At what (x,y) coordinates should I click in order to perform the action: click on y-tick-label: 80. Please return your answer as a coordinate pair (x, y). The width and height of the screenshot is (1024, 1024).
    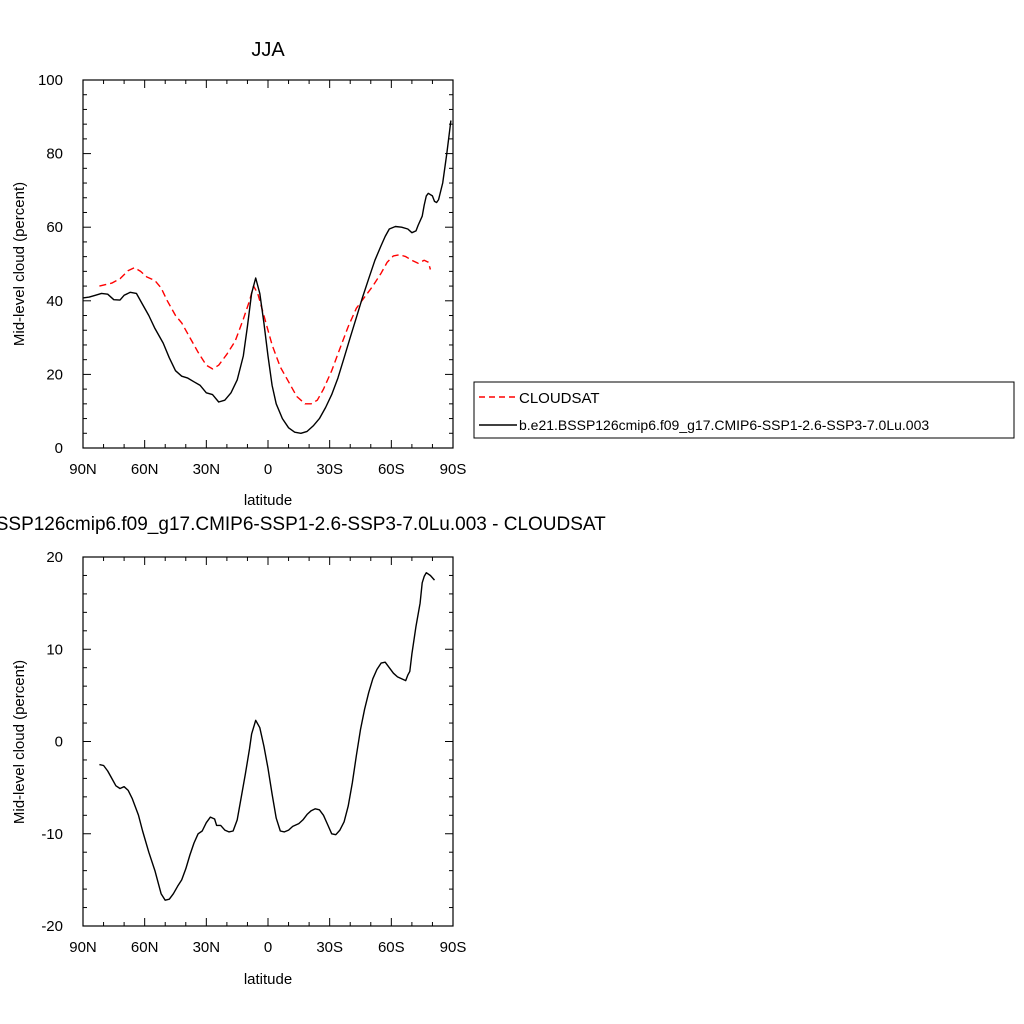
    Looking at the image, I should click on (54, 154).